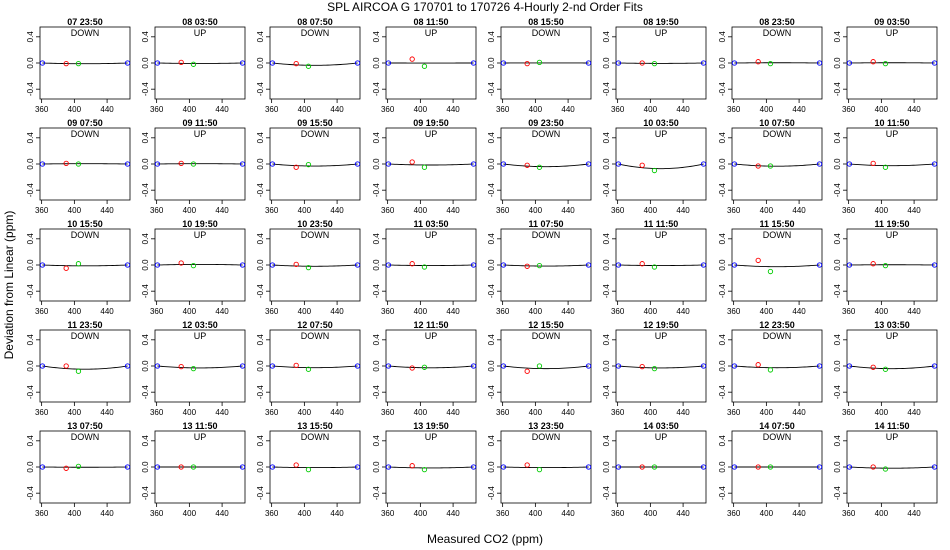 Image resolution: width=950 pixels, height=550 pixels. What do you see at coordinates (84, 325) in the screenshot?
I see `panel-title: 11 23:50` at bounding box center [84, 325].